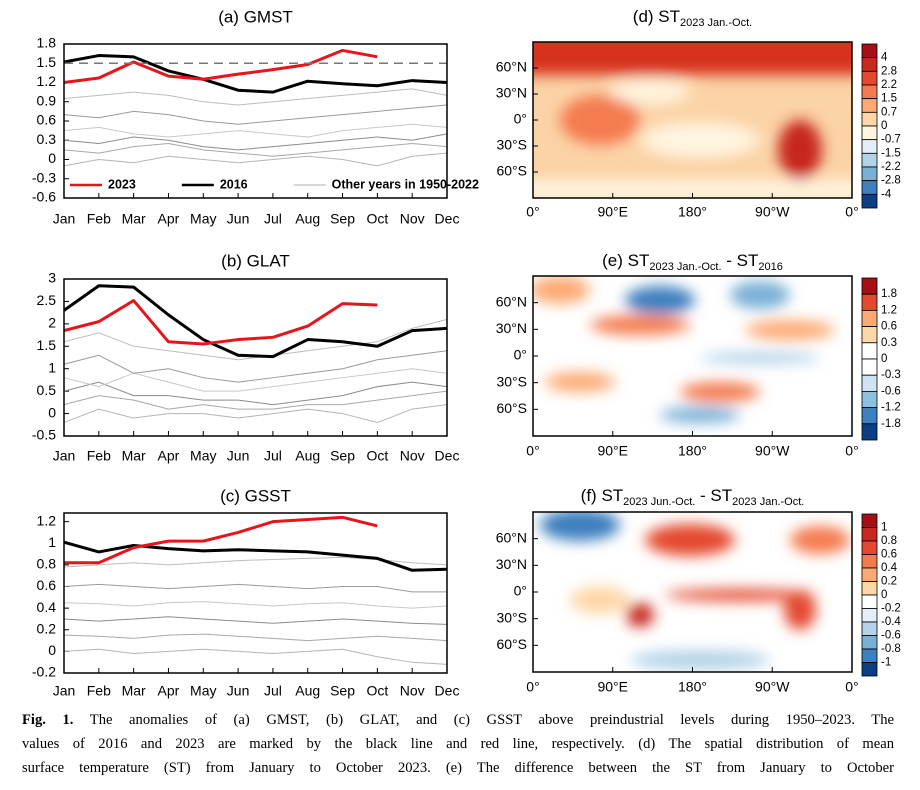 The height and width of the screenshot is (790, 920). Describe the element at coordinates (255, 16) in the screenshot. I see `chart-title: (a) GMST` at that location.